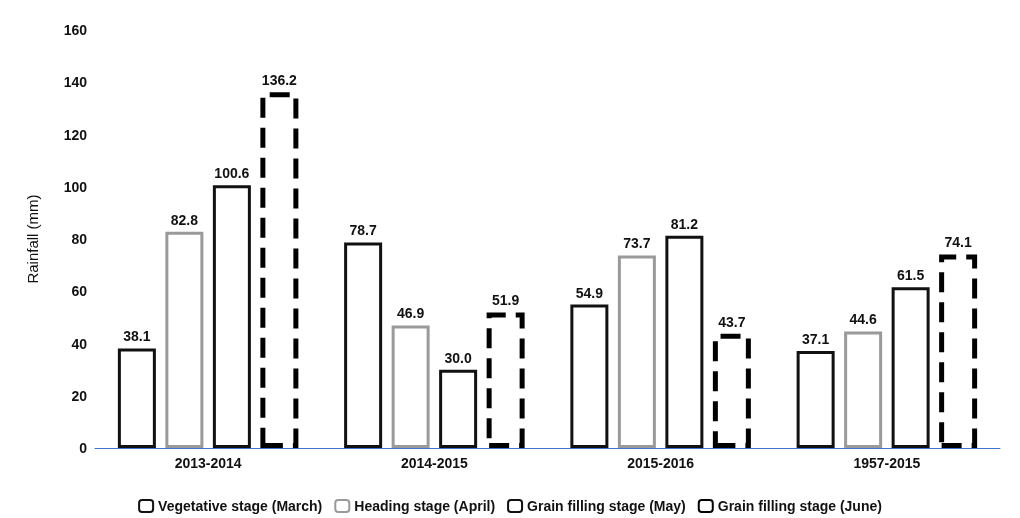 The height and width of the screenshot is (518, 1020). I want to click on data-label: 51.9, so click(506, 300).